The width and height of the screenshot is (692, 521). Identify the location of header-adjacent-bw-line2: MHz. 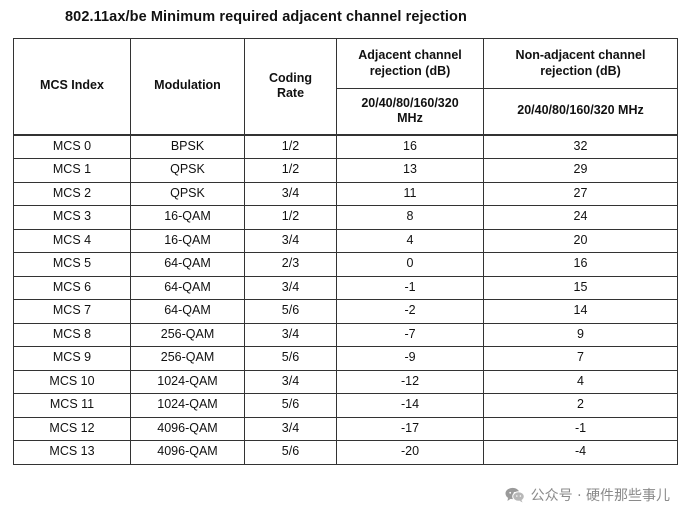
(410, 118).